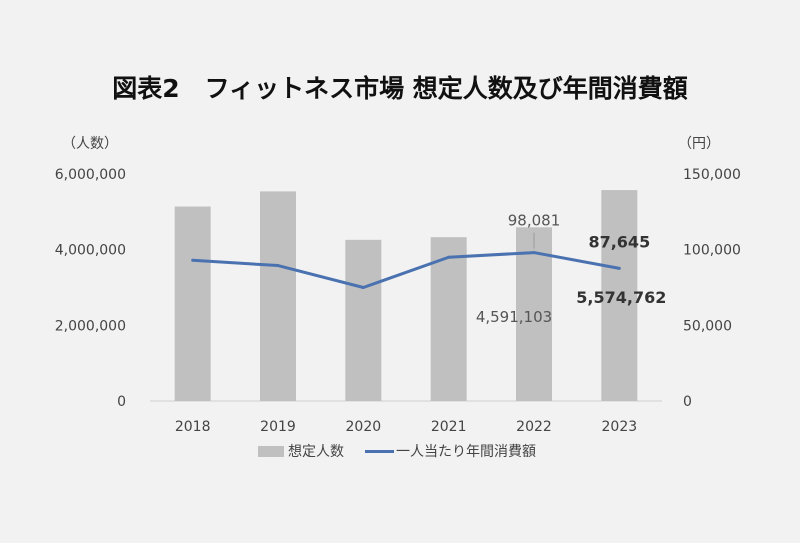  I want to click on series-line, so click(406, 270).